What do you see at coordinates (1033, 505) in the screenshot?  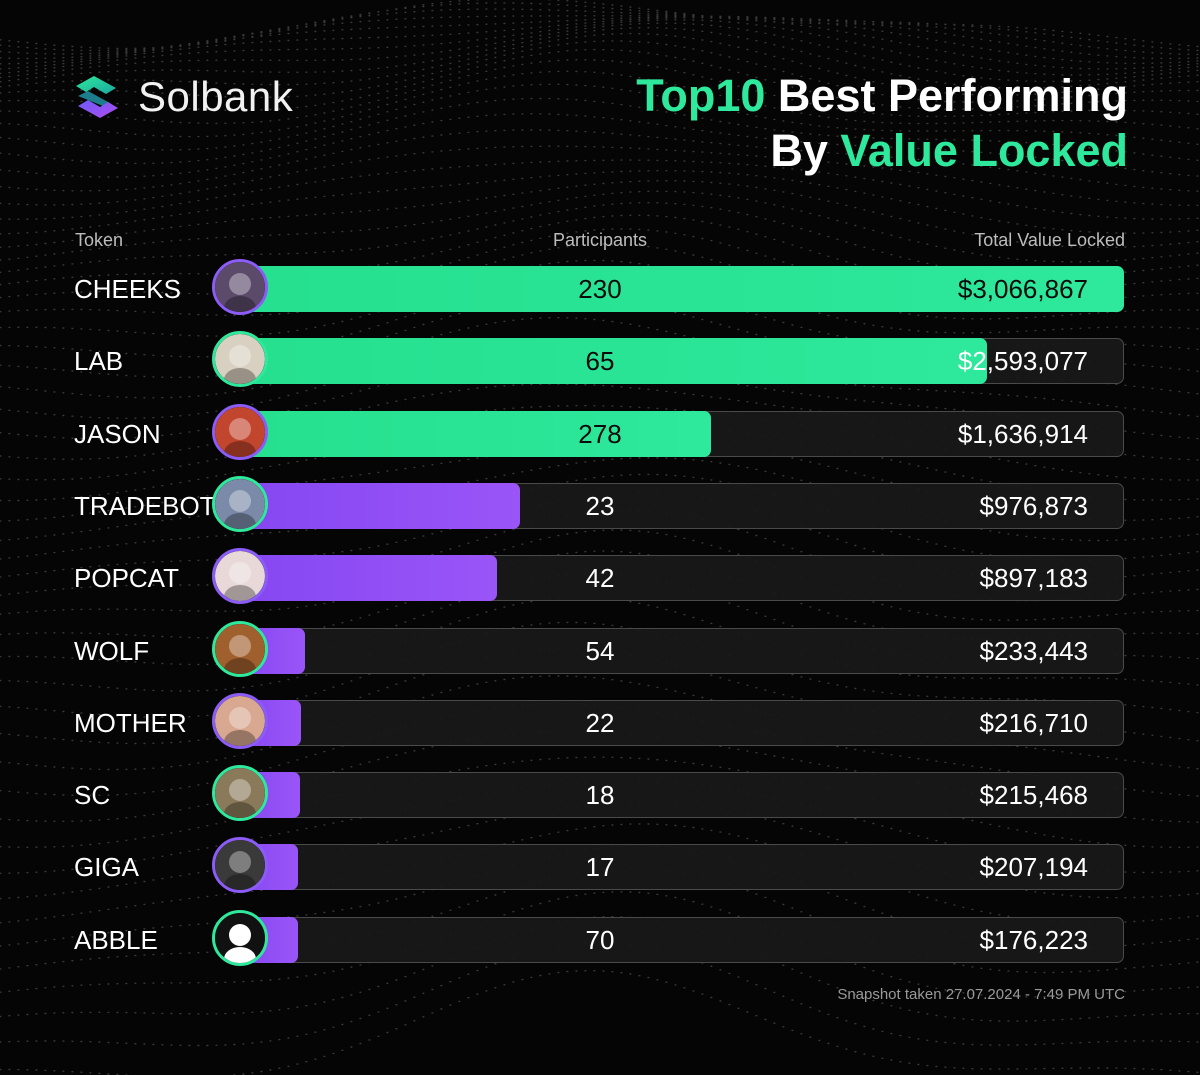 I see `tvl-value: $976,873` at bounding box center [1033, 505].